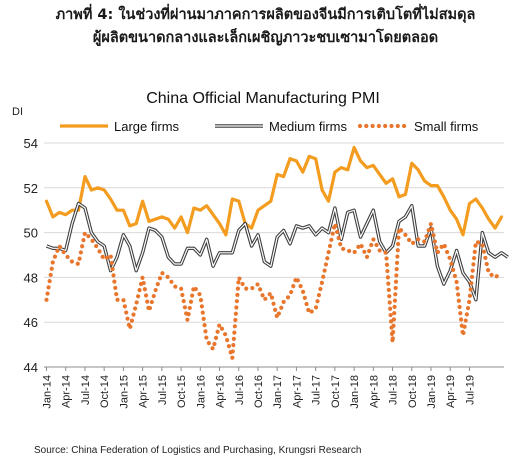  Describe the element at coordinates (317, 390) in the screenshot. I see `x-tick-label-jul-17: Jul-17` at that location.